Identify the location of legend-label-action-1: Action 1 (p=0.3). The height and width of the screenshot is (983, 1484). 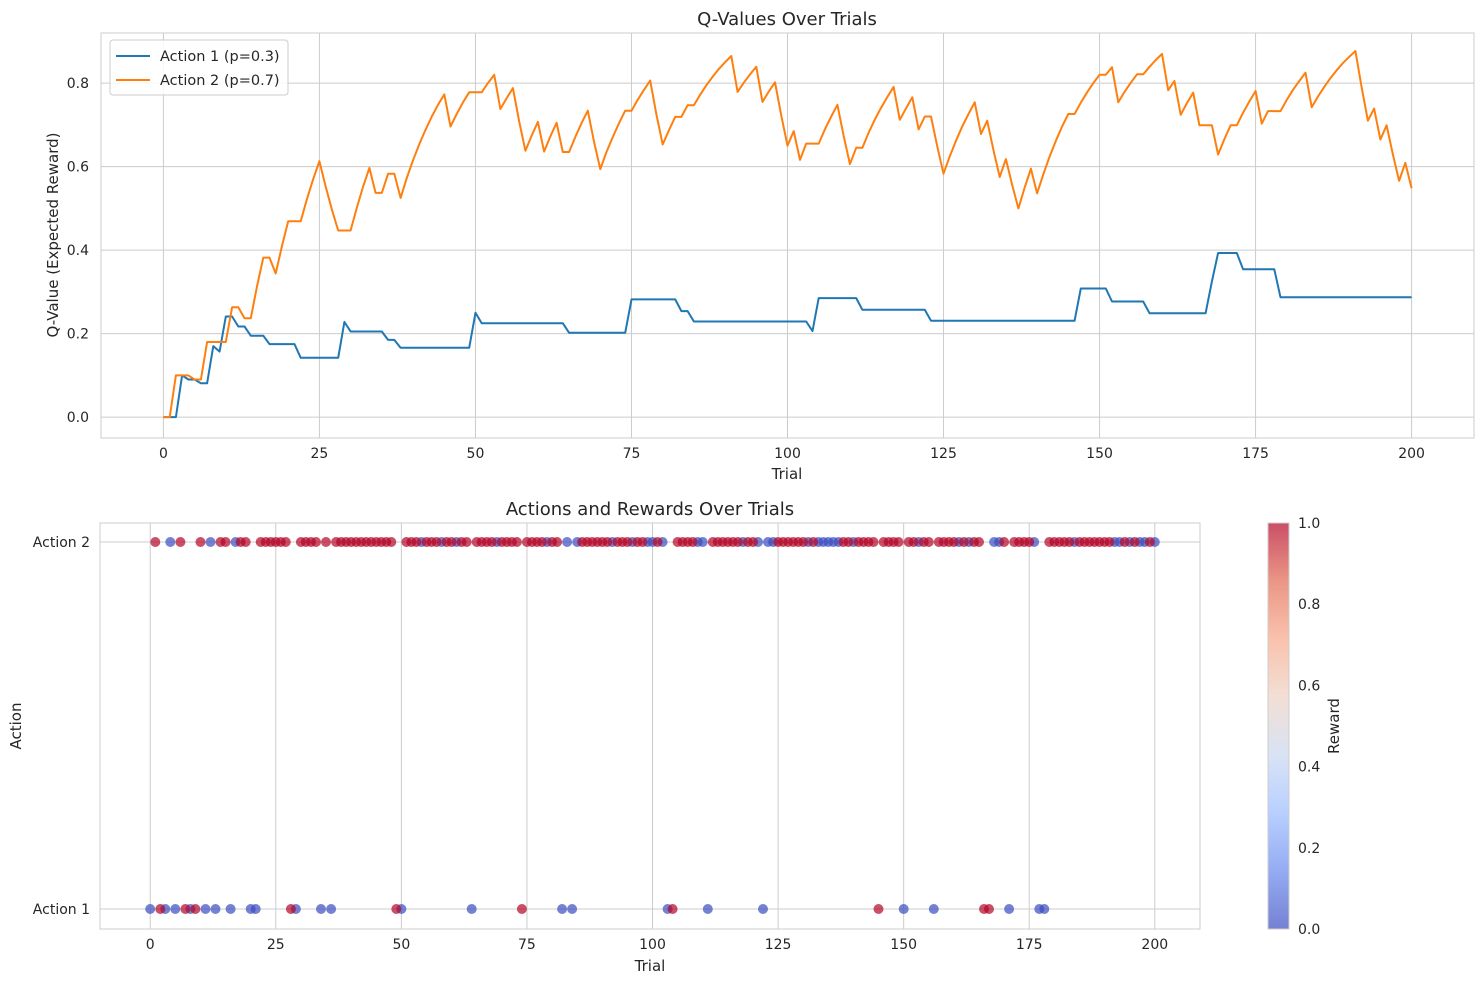
(220, 57).